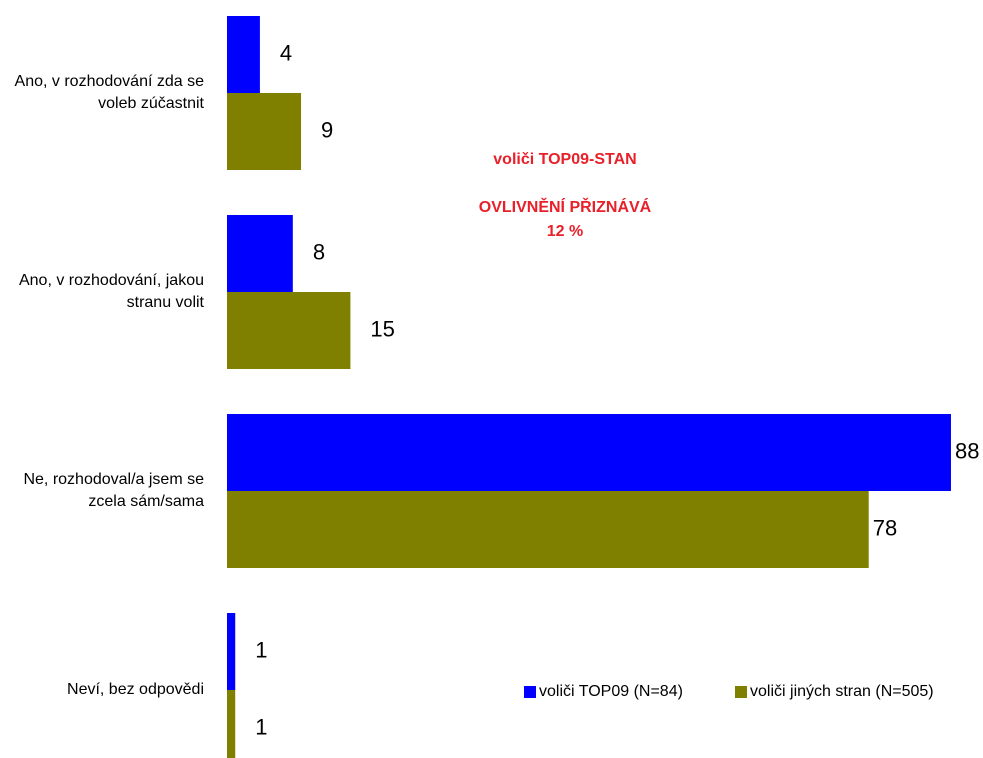  I want to click on annotation: OVLIVNĚNÍ PŘIZNÁVÁ, so click(565, 206).